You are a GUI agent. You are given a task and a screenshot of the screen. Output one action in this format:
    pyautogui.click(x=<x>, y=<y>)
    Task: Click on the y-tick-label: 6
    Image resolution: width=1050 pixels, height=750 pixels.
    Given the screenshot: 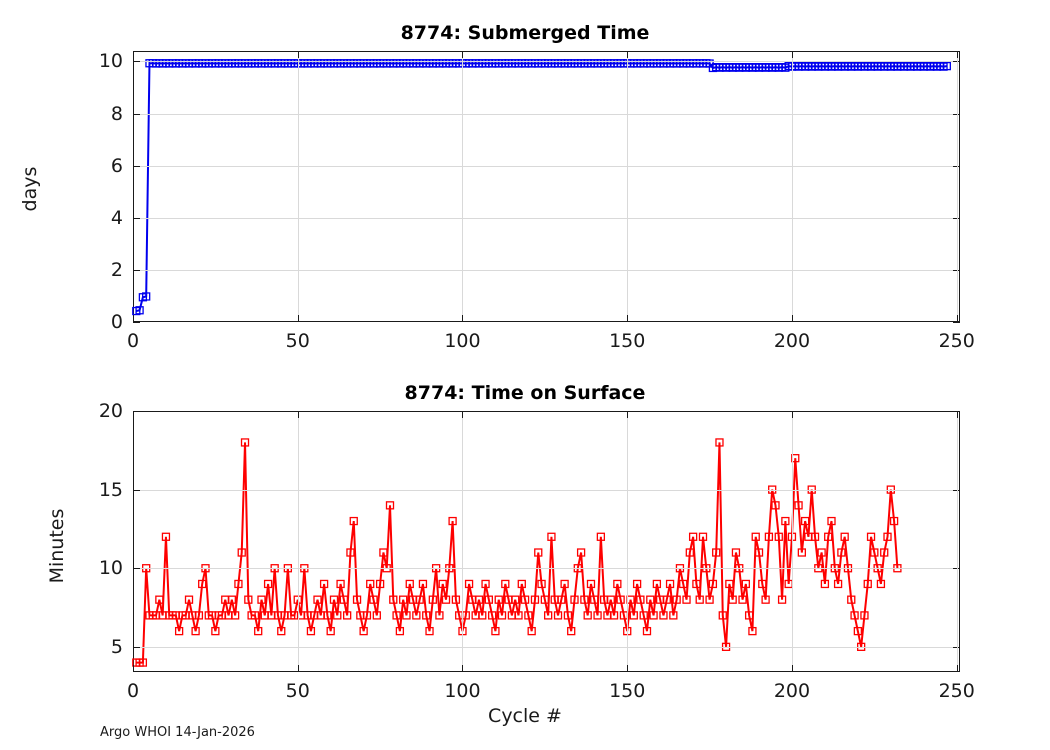 What is the action you would take?
    pyautogui.click(x=116, y=165)
    